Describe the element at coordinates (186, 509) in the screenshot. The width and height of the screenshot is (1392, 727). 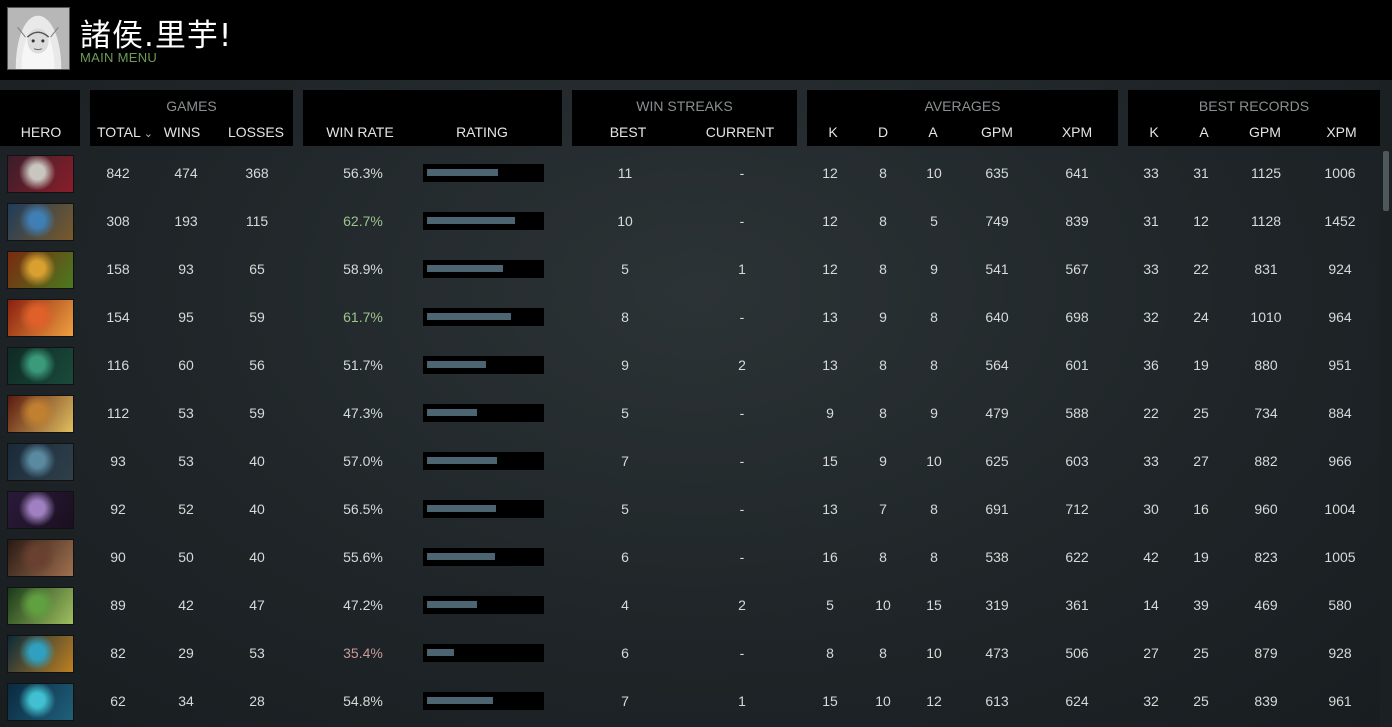
I see `wins-cell: 52` at that location.